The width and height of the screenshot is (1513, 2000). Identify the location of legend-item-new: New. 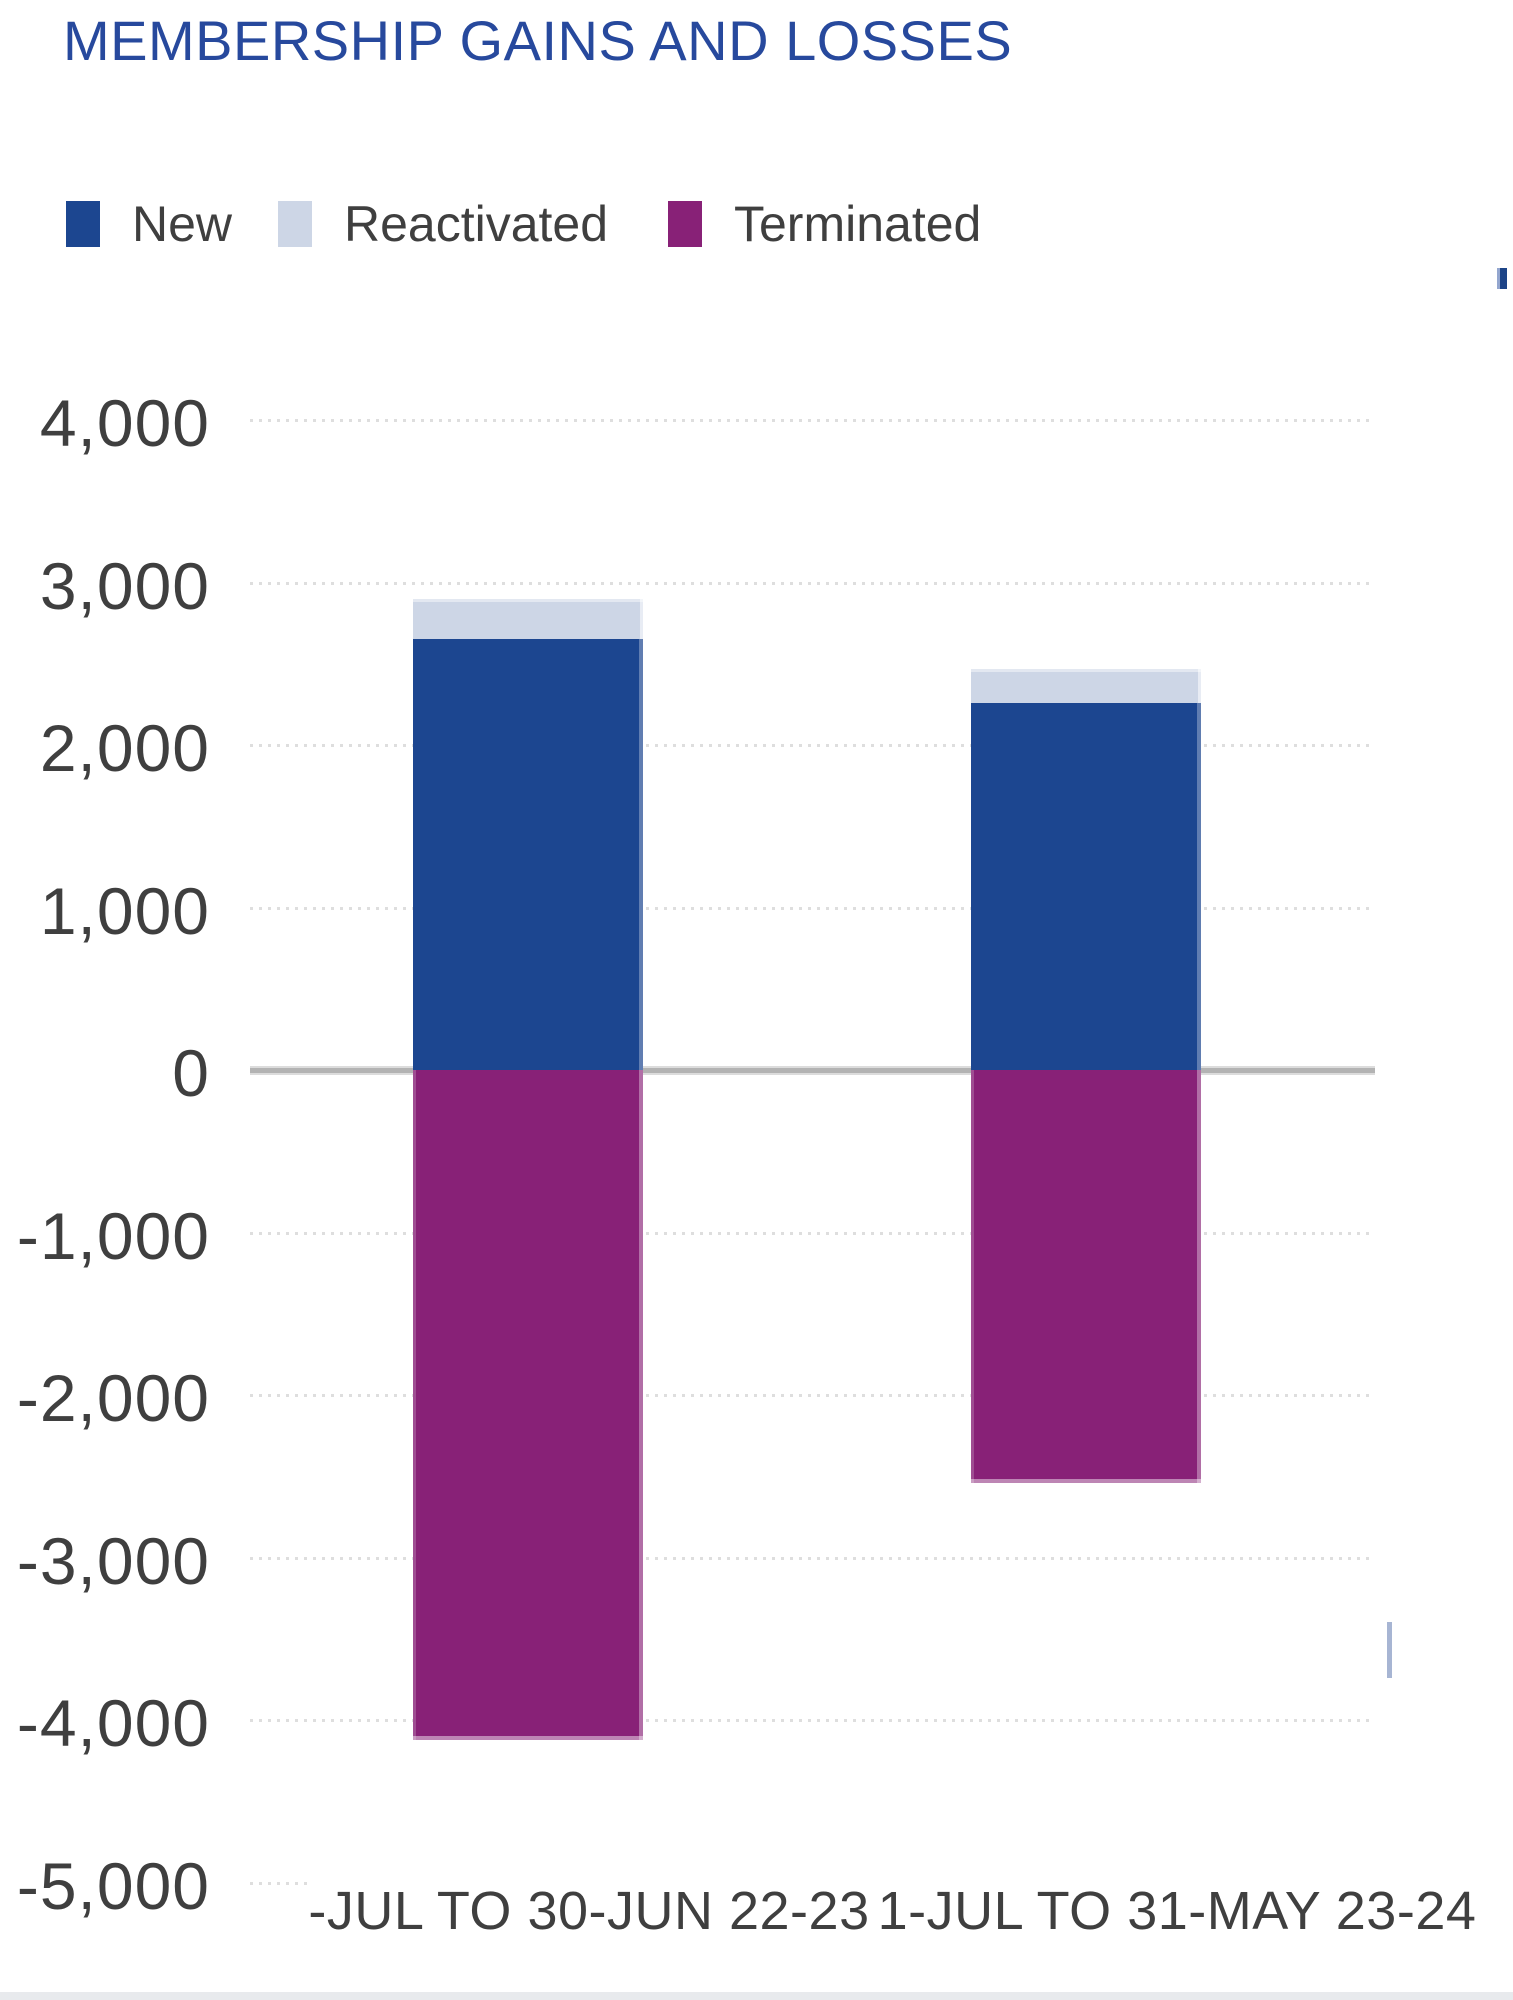
(149, 224).